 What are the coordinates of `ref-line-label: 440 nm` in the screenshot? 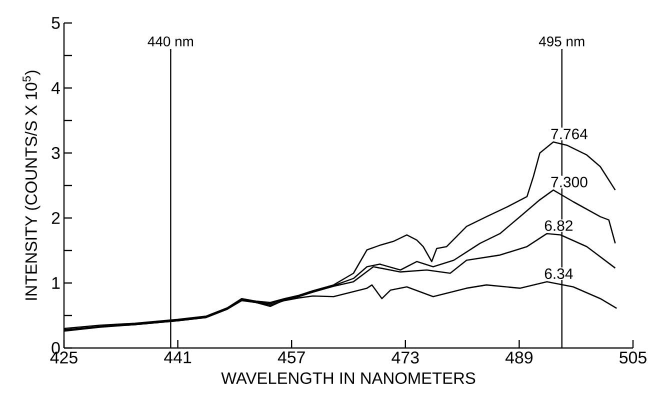 It's located at (171, 41).